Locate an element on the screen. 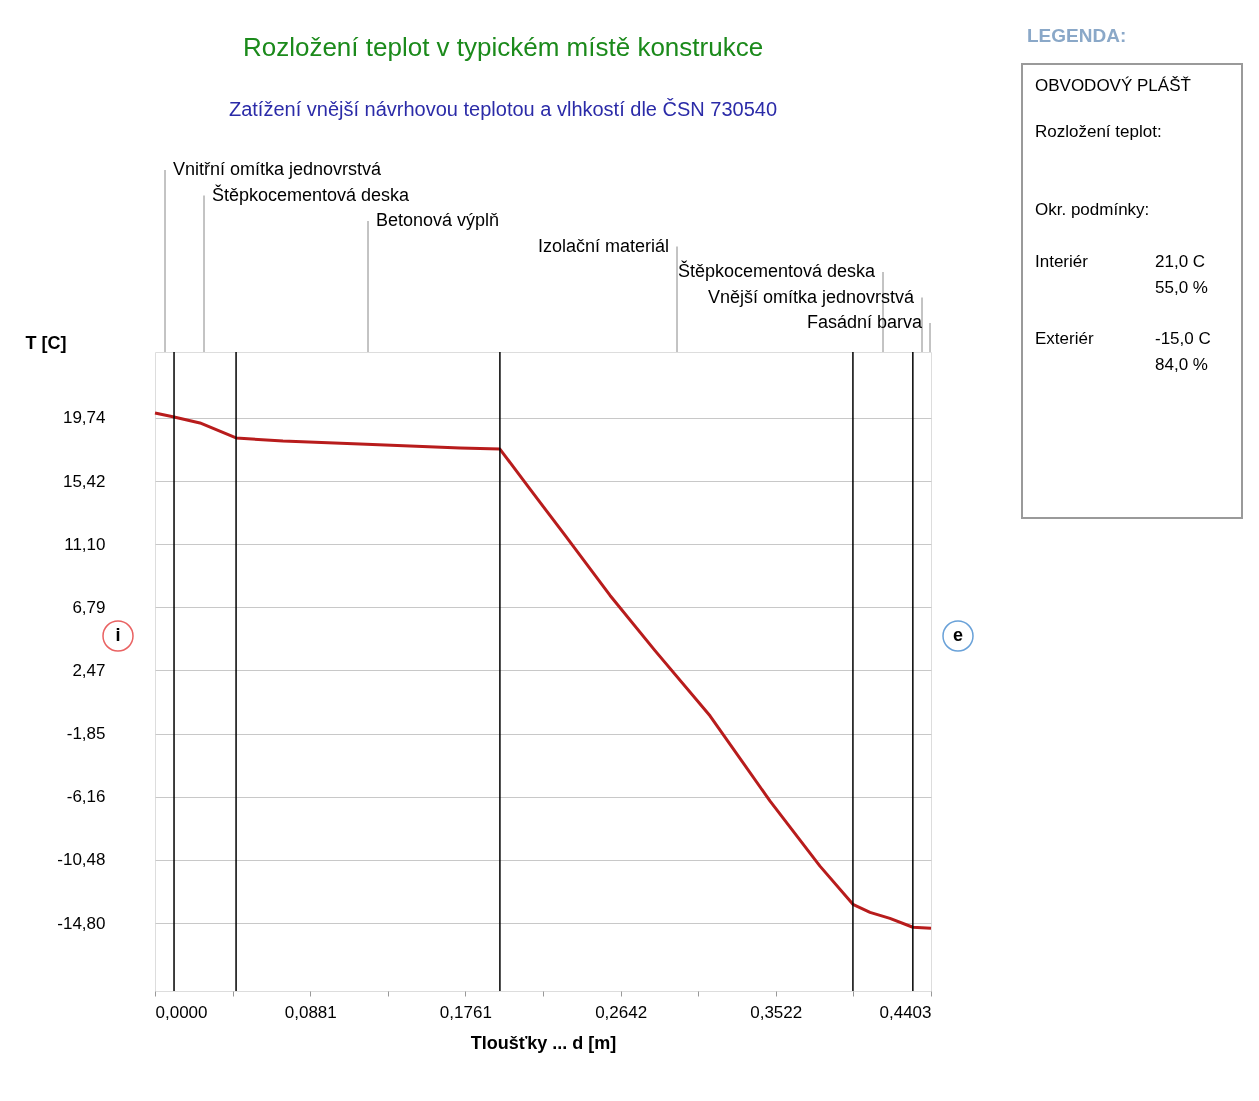  text: Interiér is located at coordinates (1062, 261).